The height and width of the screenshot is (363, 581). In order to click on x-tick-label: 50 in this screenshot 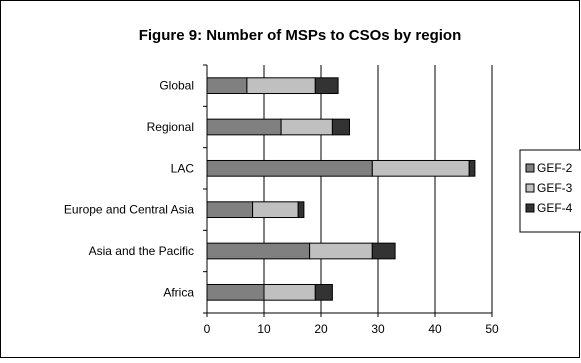, I will do `click(492, 329)`.